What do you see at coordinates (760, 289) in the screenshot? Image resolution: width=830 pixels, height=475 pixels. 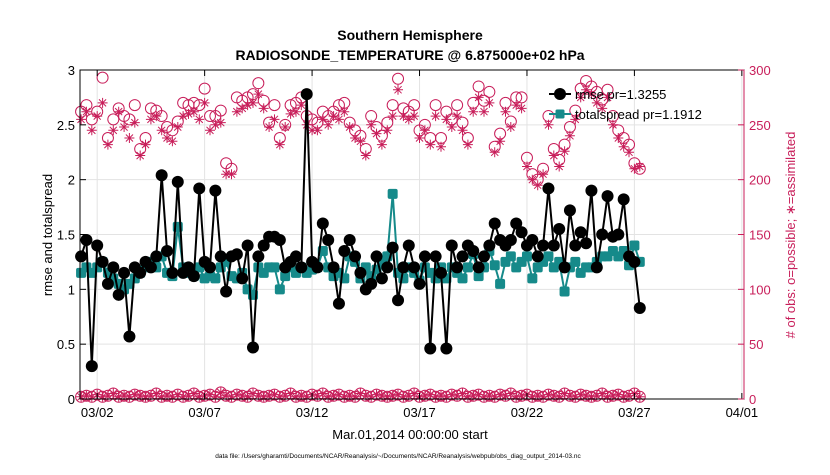 I see `y-tick-label-right: 100` at bounding box center [760, 289].